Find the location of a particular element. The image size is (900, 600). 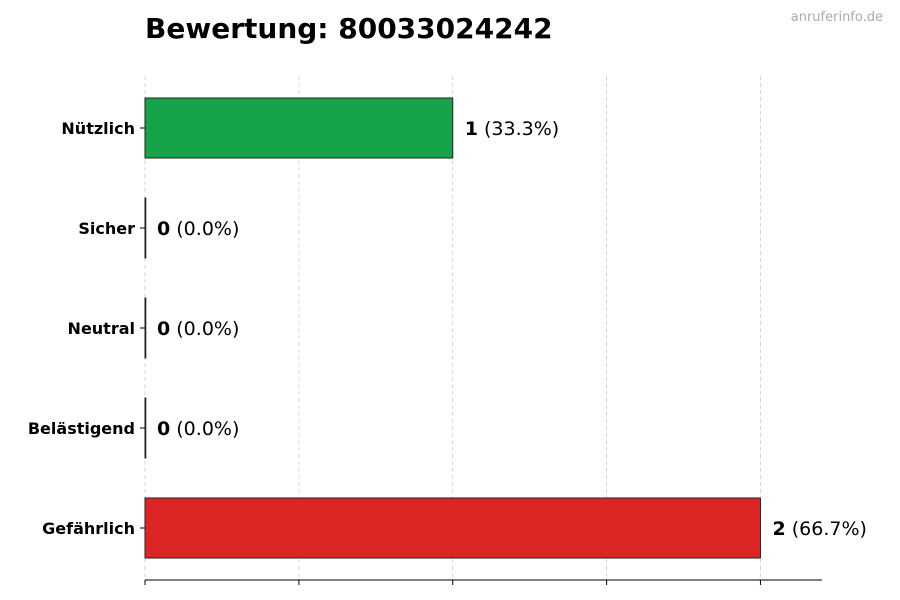

data-label: 2 (66.7%) is located at coordinates (819, 529).